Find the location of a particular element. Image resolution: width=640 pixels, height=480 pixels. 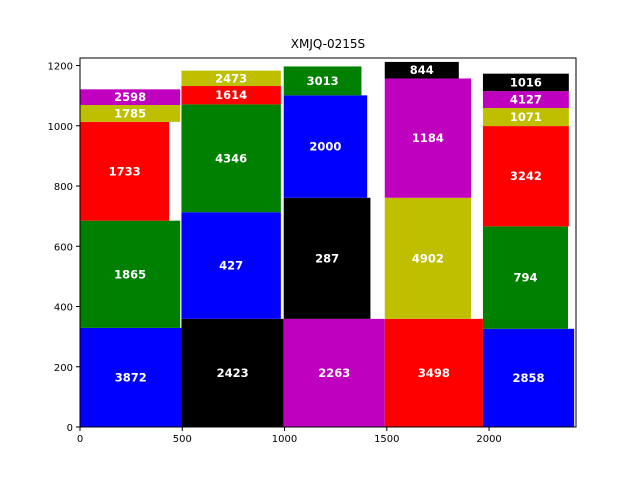

bar-label-287: 287 is located at coordinates (327, 258).